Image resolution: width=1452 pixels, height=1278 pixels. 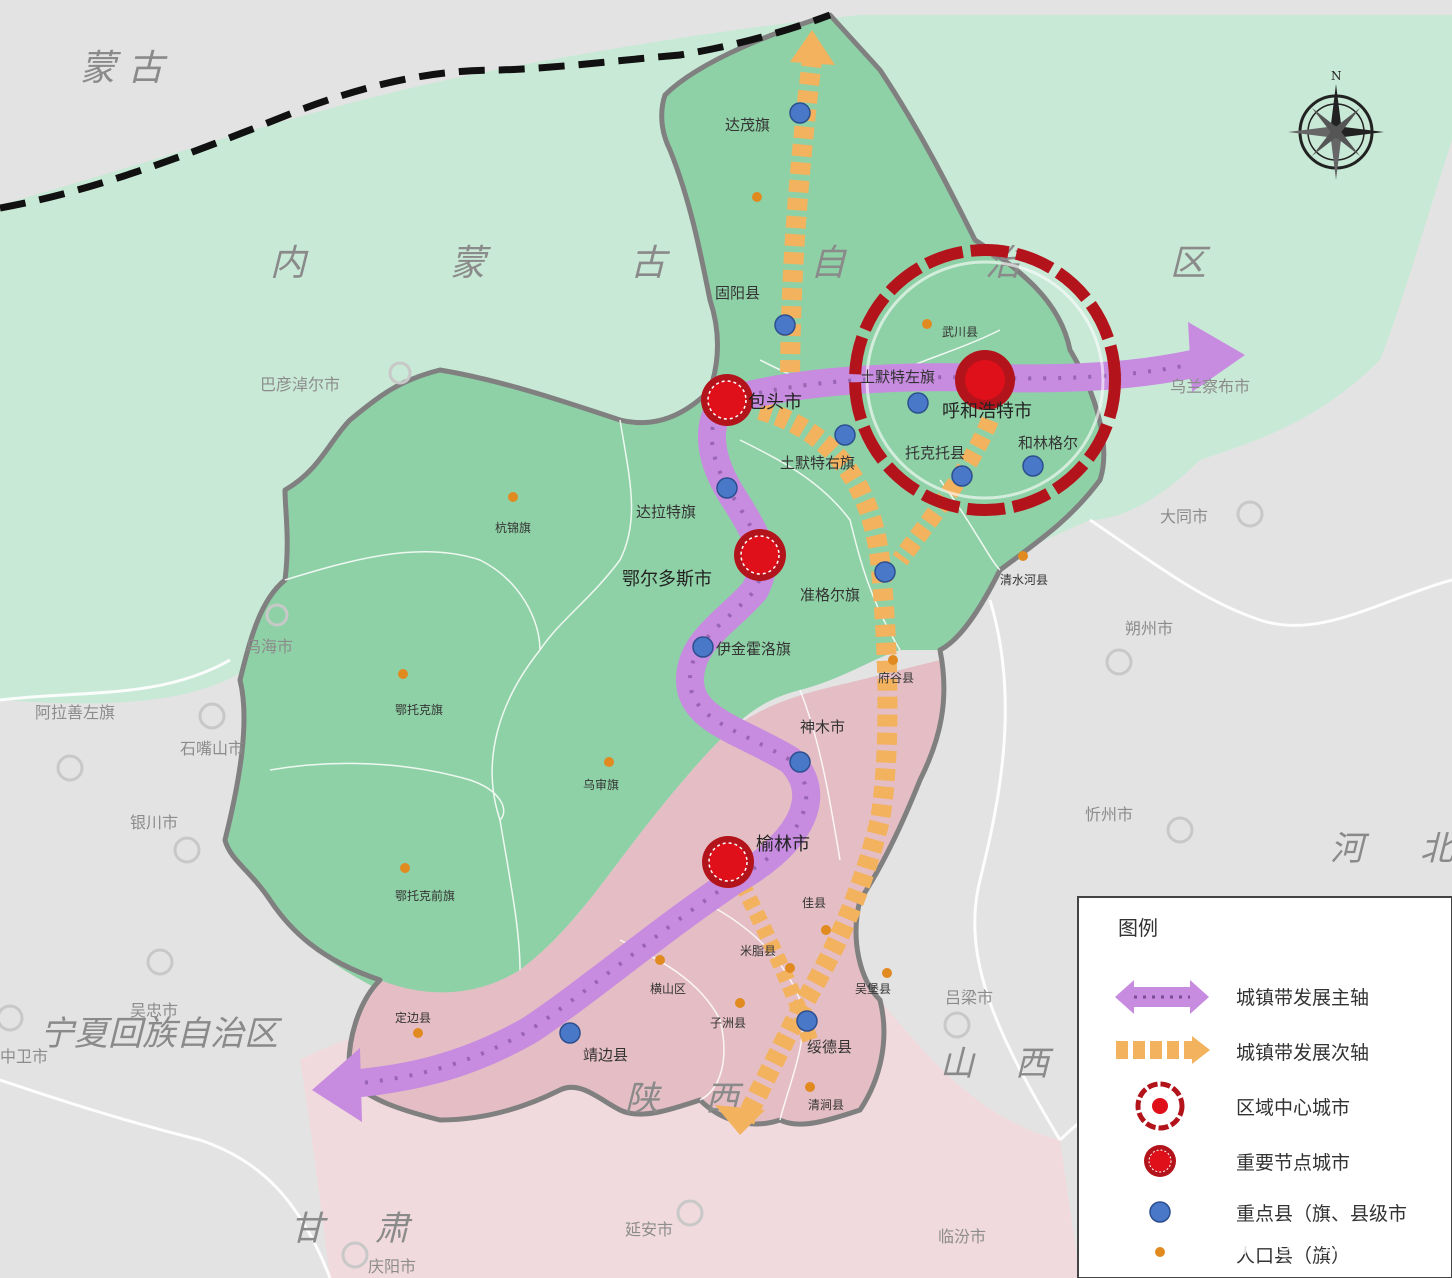 I want to click on label-town-13: 定边县, so click(x=413, y=1017).